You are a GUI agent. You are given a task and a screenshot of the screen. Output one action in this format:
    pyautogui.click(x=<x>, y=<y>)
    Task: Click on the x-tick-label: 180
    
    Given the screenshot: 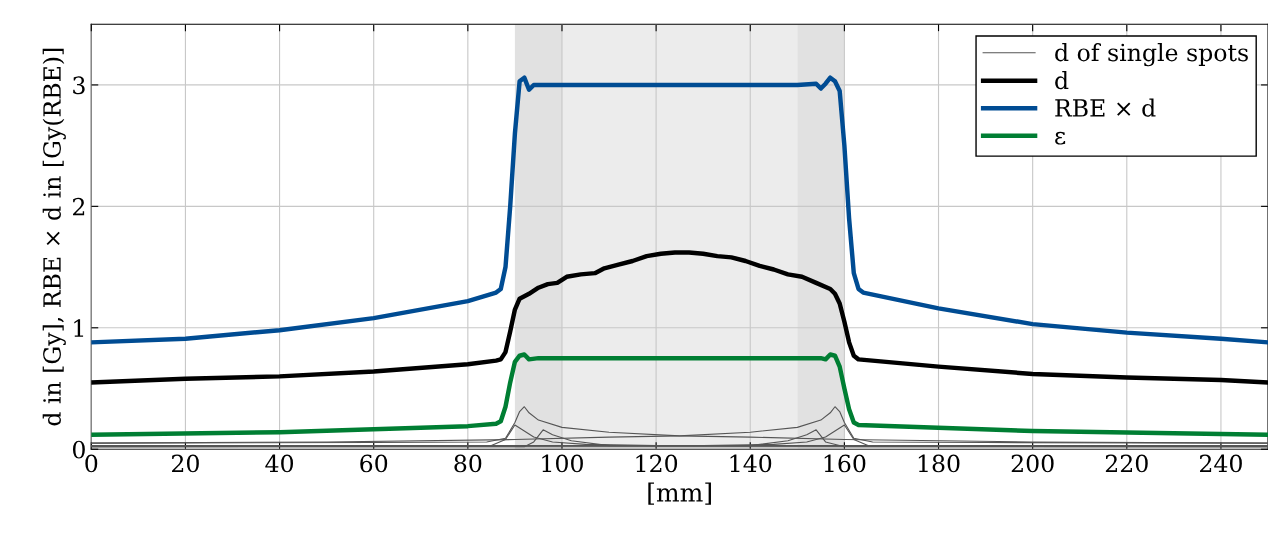 What is the action you would take?
    pyautogui.click(x=939, y=463)
    